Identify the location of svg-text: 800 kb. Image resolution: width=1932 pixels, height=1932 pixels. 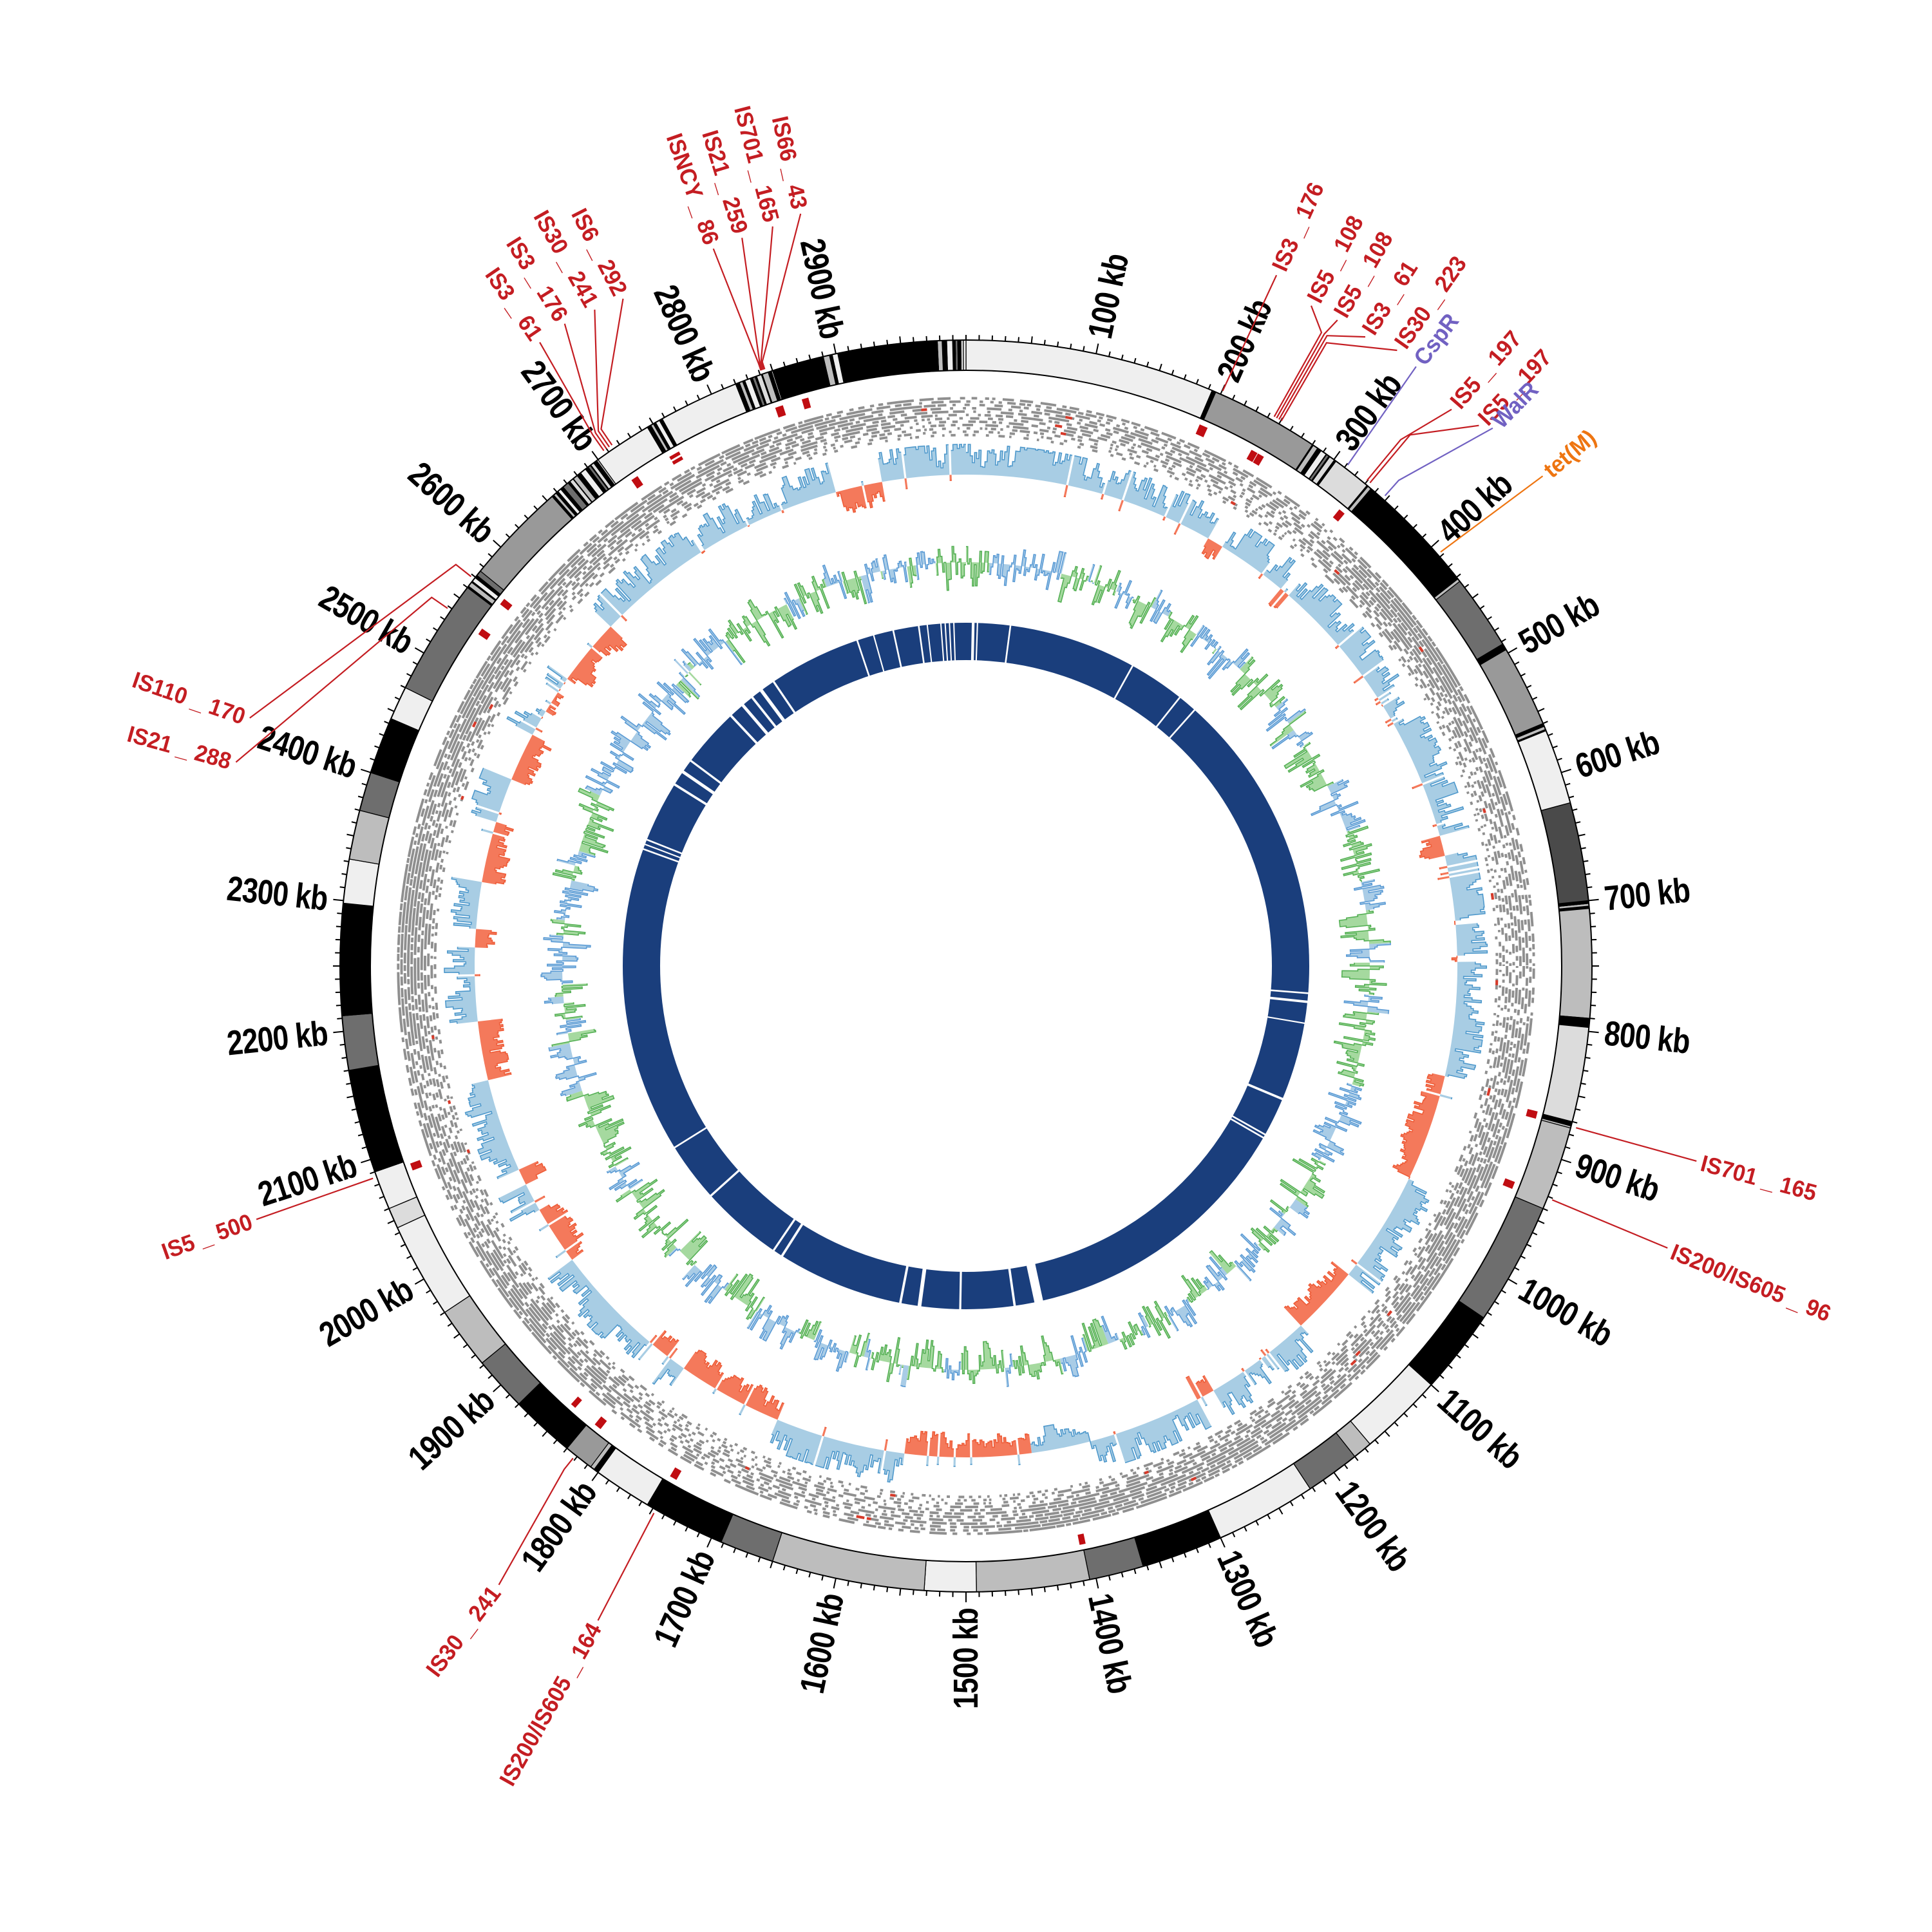
(1646, 1037).